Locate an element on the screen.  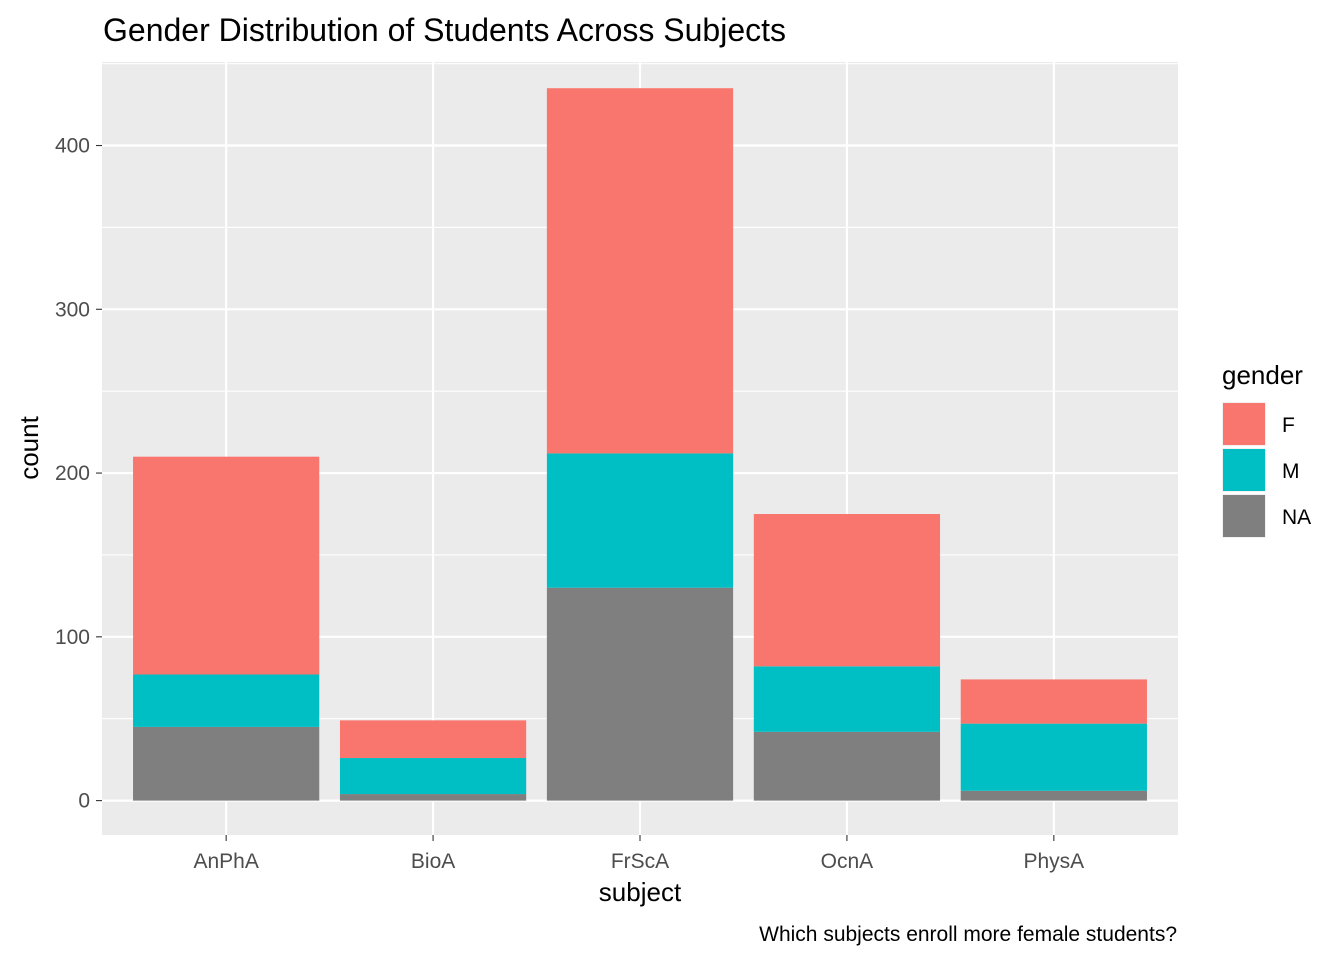
legend-label: M is located at coordinates (1291, 471).